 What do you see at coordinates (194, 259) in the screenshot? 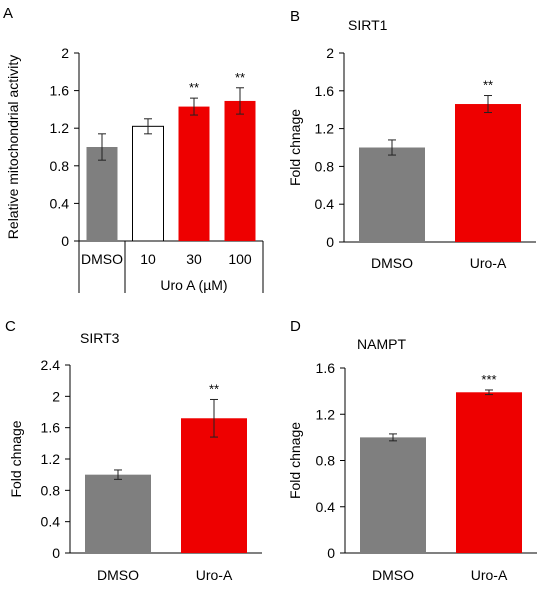
I see `x-tick-label: 30` at bounding box center [194, 259].